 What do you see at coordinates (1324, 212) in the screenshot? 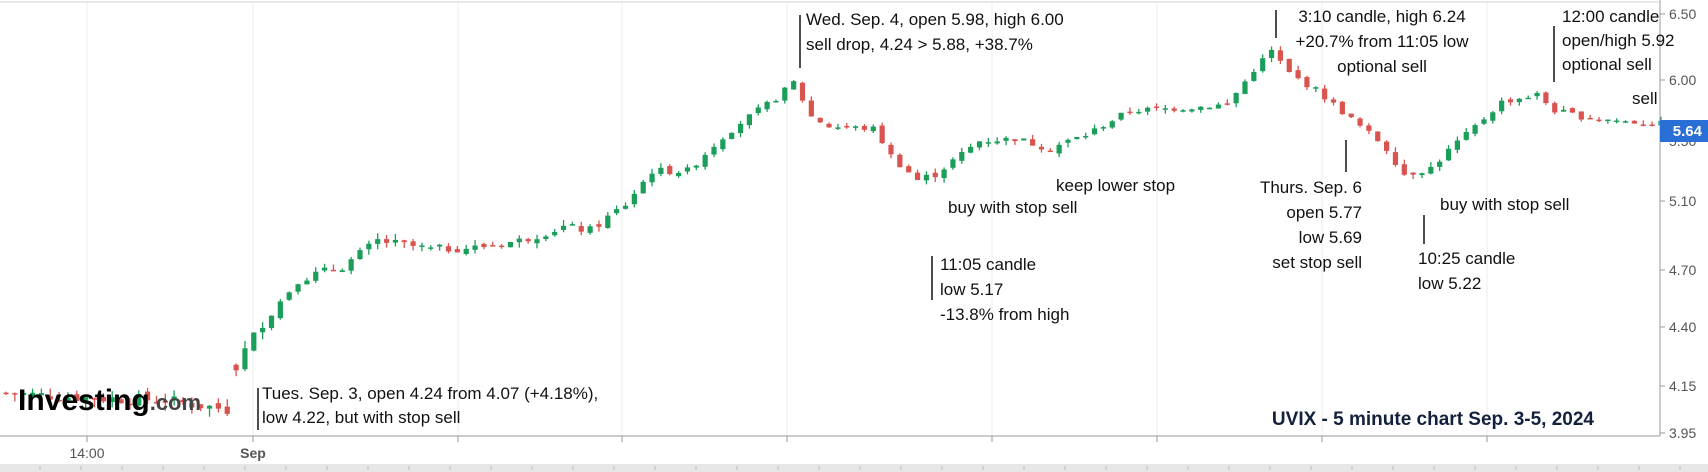
I see `annotation-text: open 5.77` at bounding box center [1324, 212].